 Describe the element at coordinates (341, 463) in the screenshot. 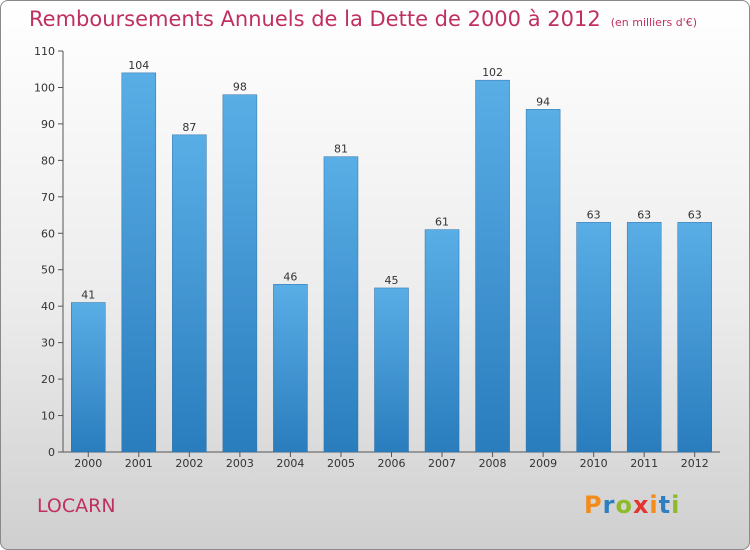

I see `x-tick-label-2005: 2005` at that location.